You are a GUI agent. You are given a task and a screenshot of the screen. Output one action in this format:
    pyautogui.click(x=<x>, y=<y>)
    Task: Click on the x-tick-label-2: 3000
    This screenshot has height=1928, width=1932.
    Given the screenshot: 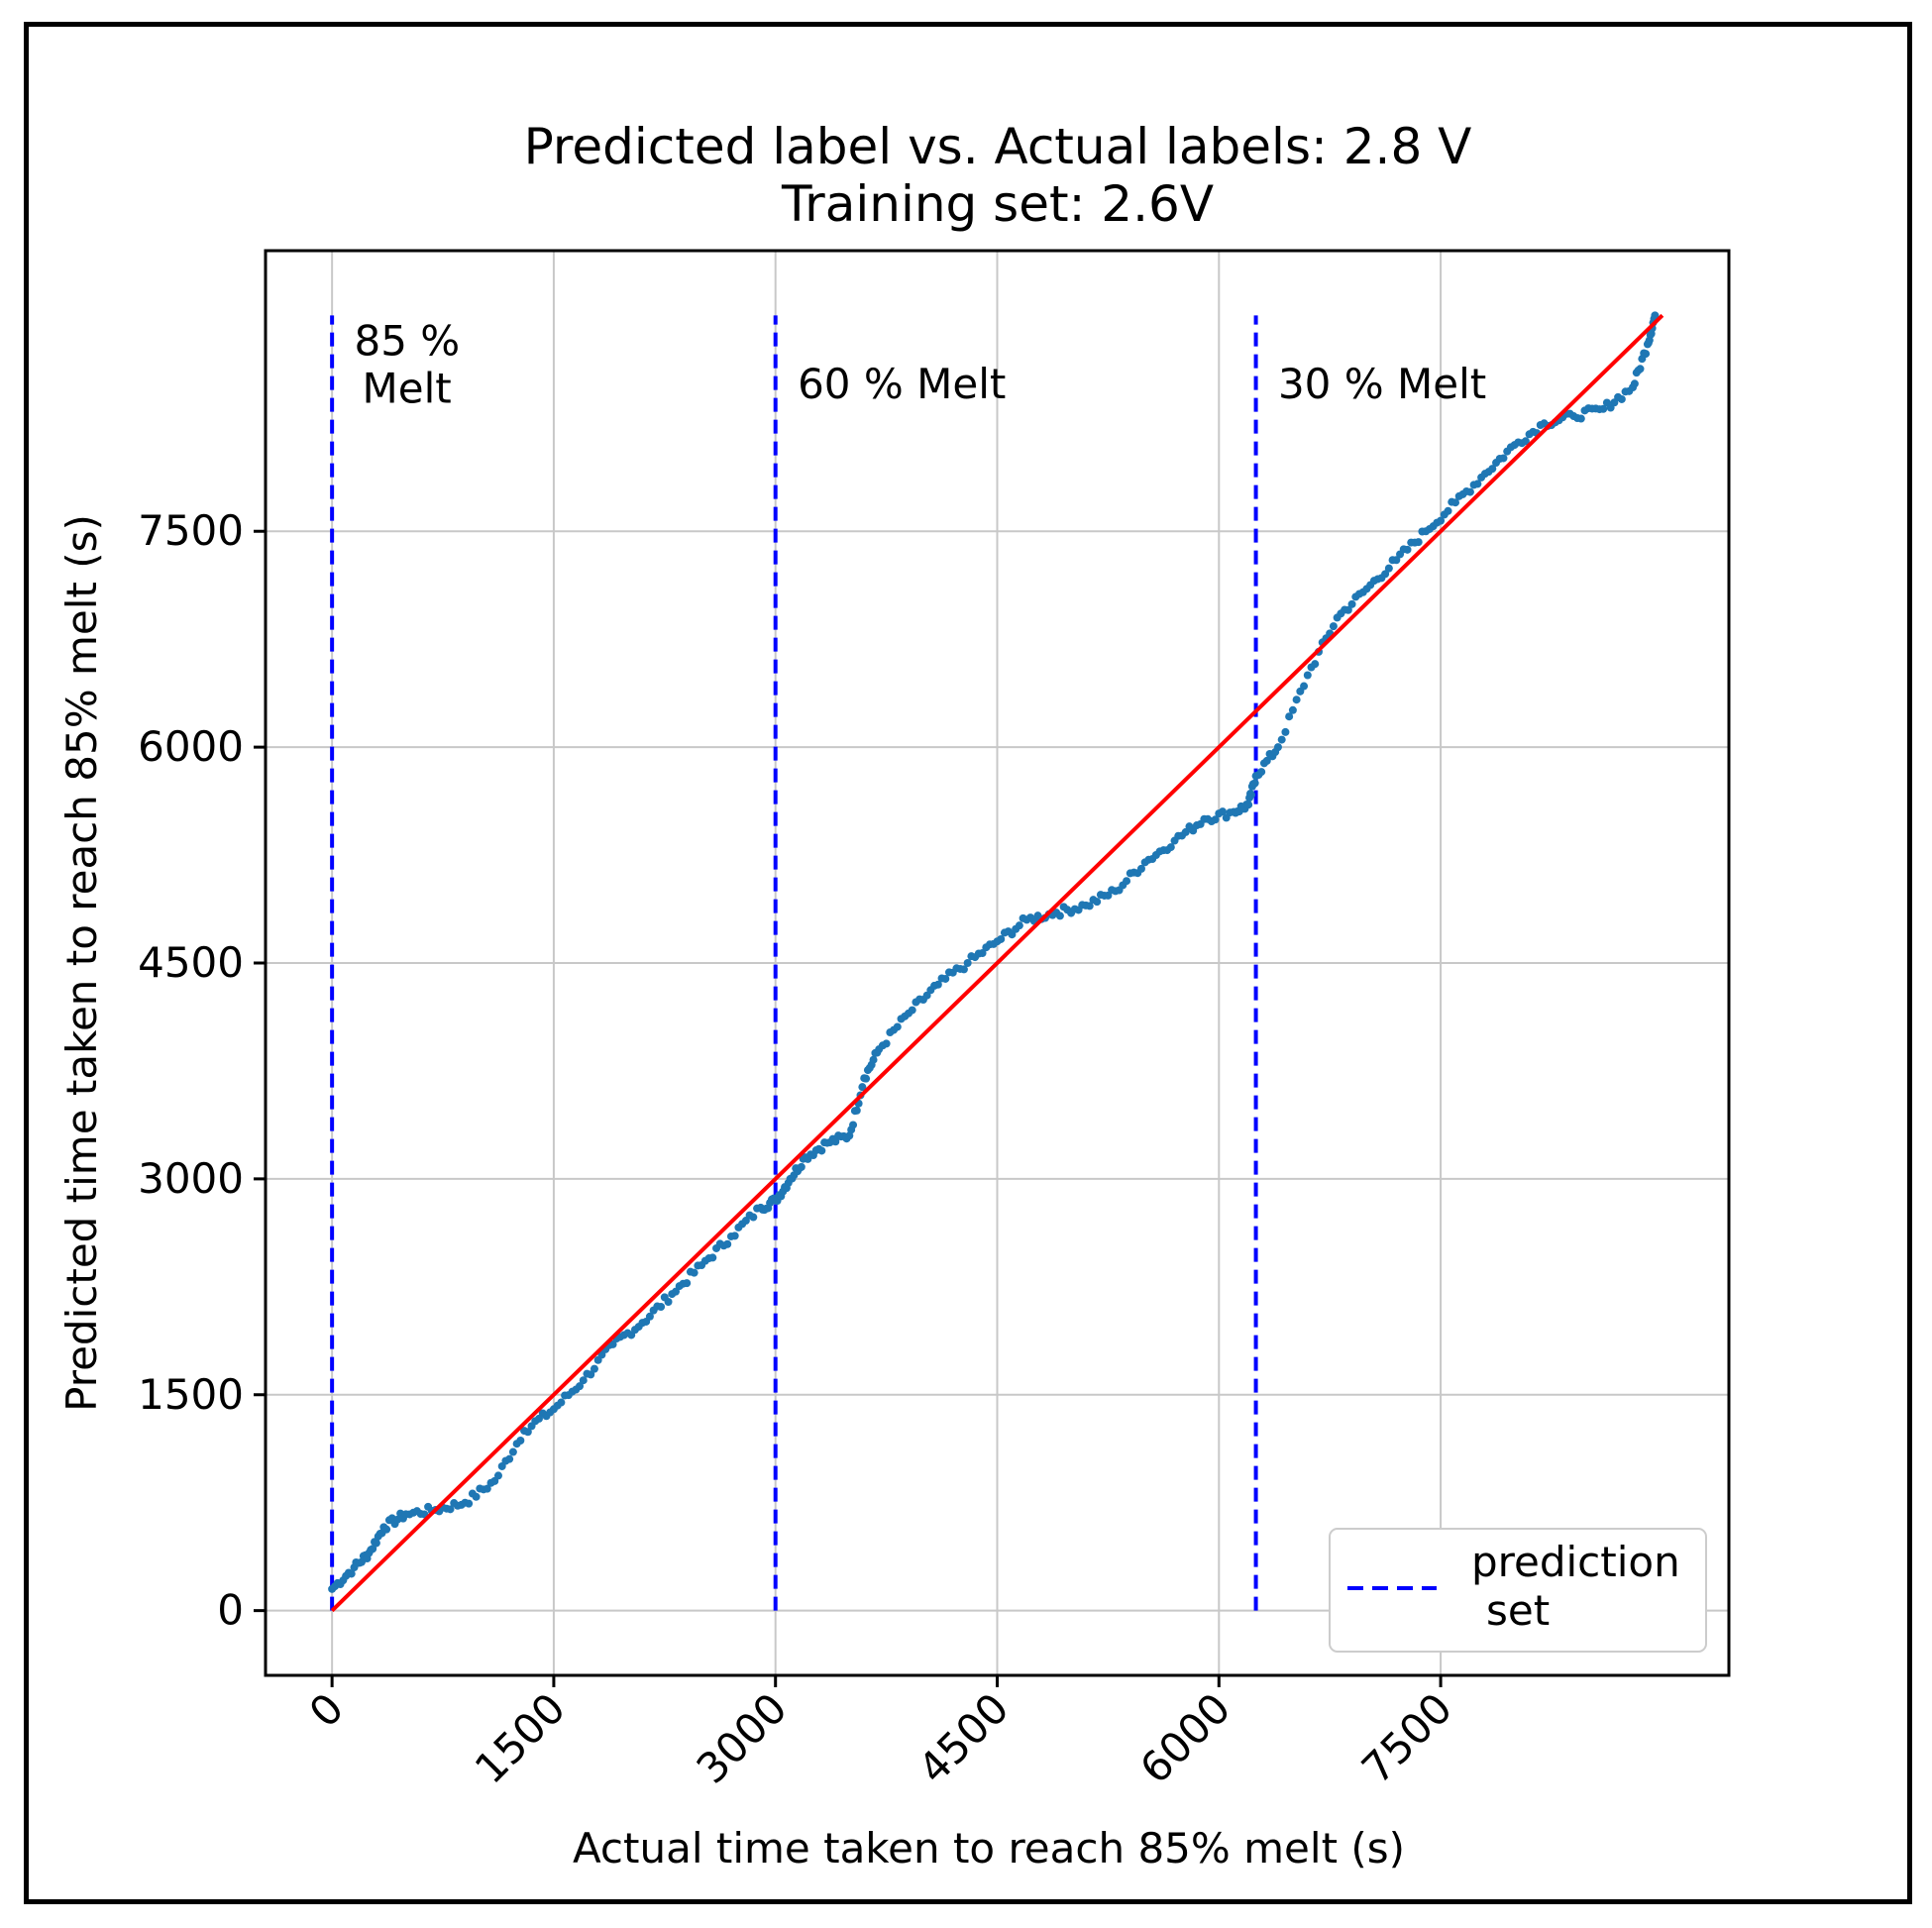 What is the action you would take?
    pyautogui.click(x=742, y=1737)
    